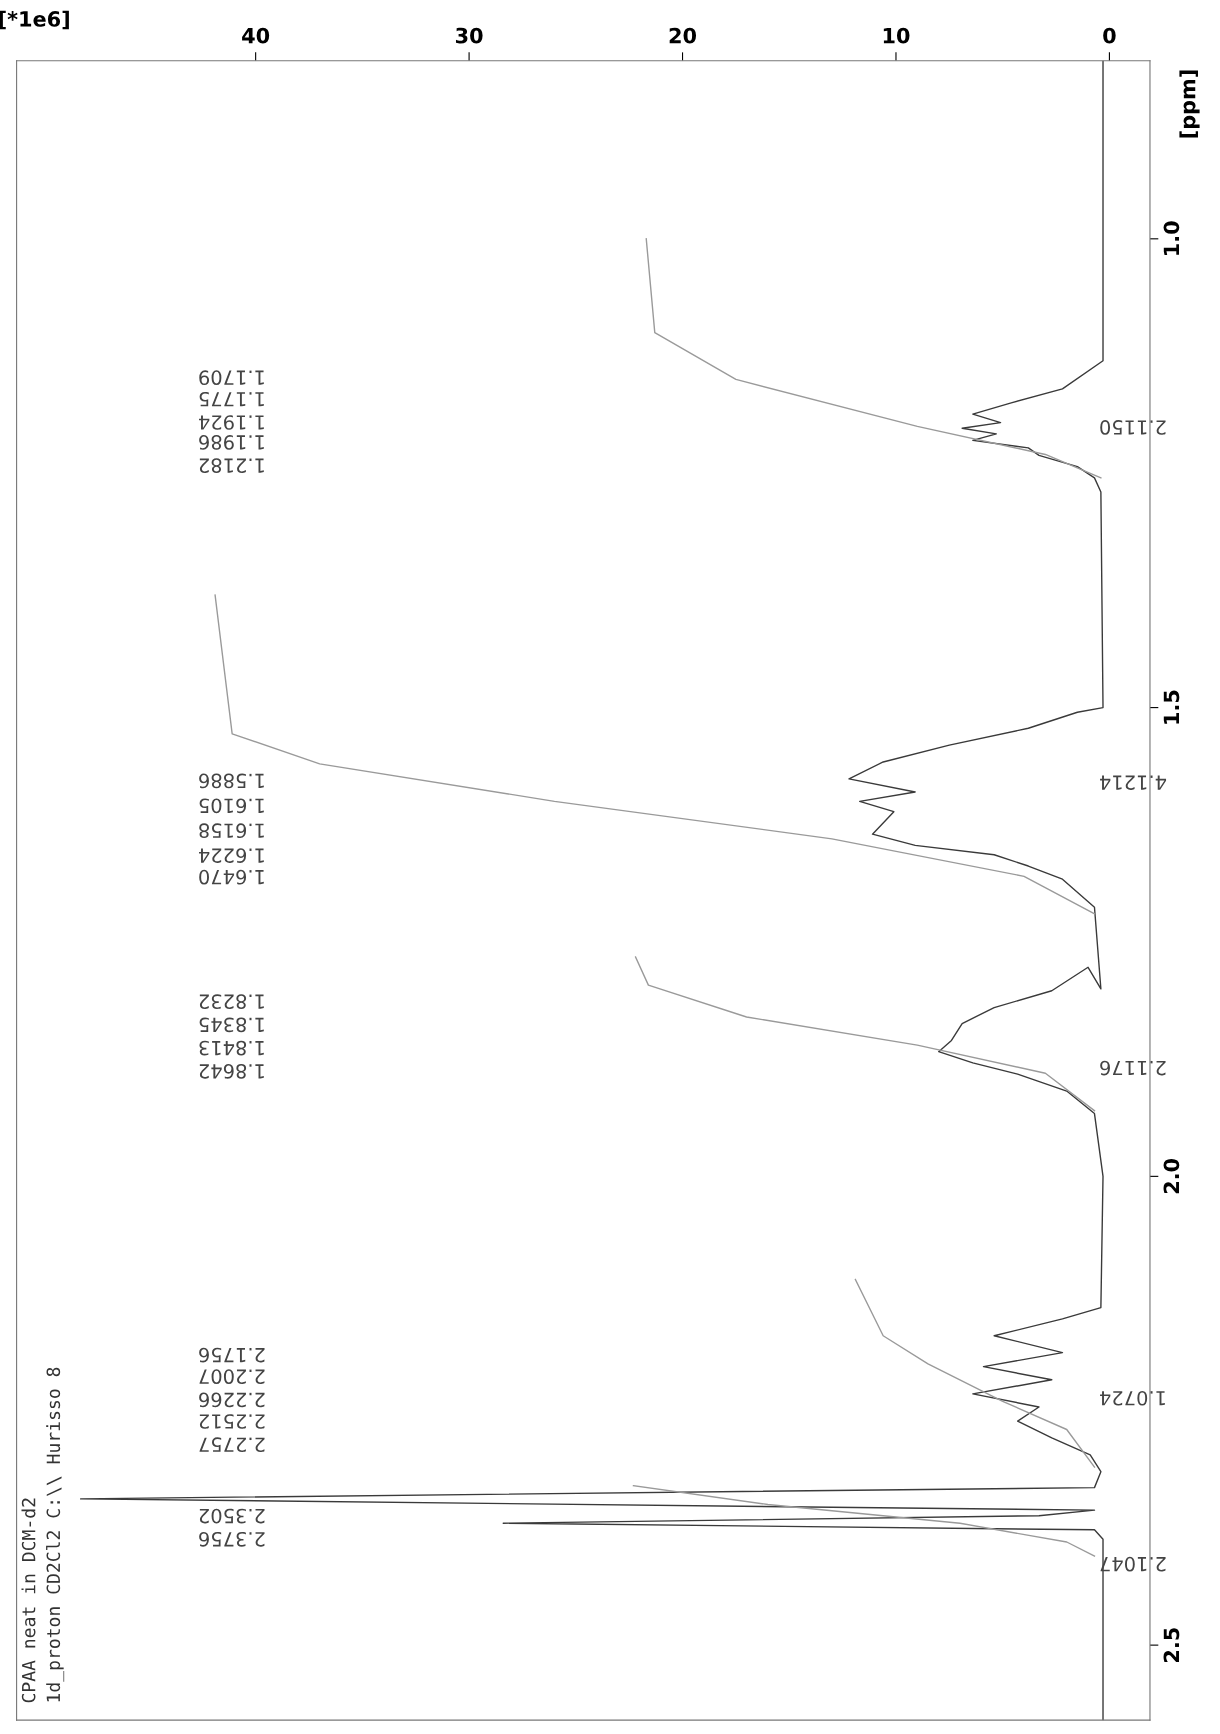  I want to click on annotation: 4.1214, so click(1133, 782).